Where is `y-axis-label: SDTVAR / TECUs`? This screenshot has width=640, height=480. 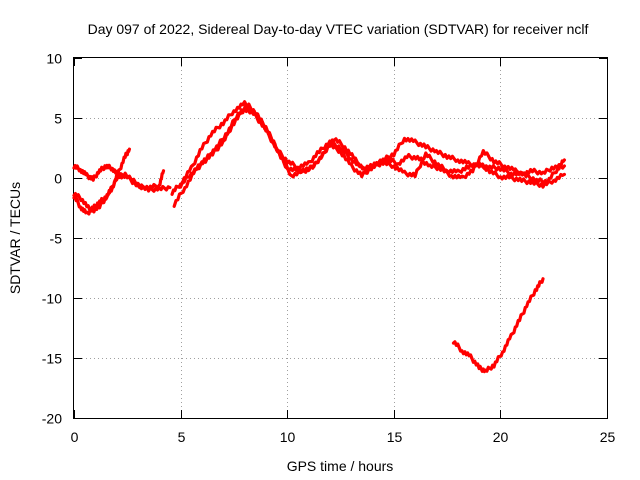 y-axis-label: SDTVAR / TECUs is located at coordinates (15, 238).